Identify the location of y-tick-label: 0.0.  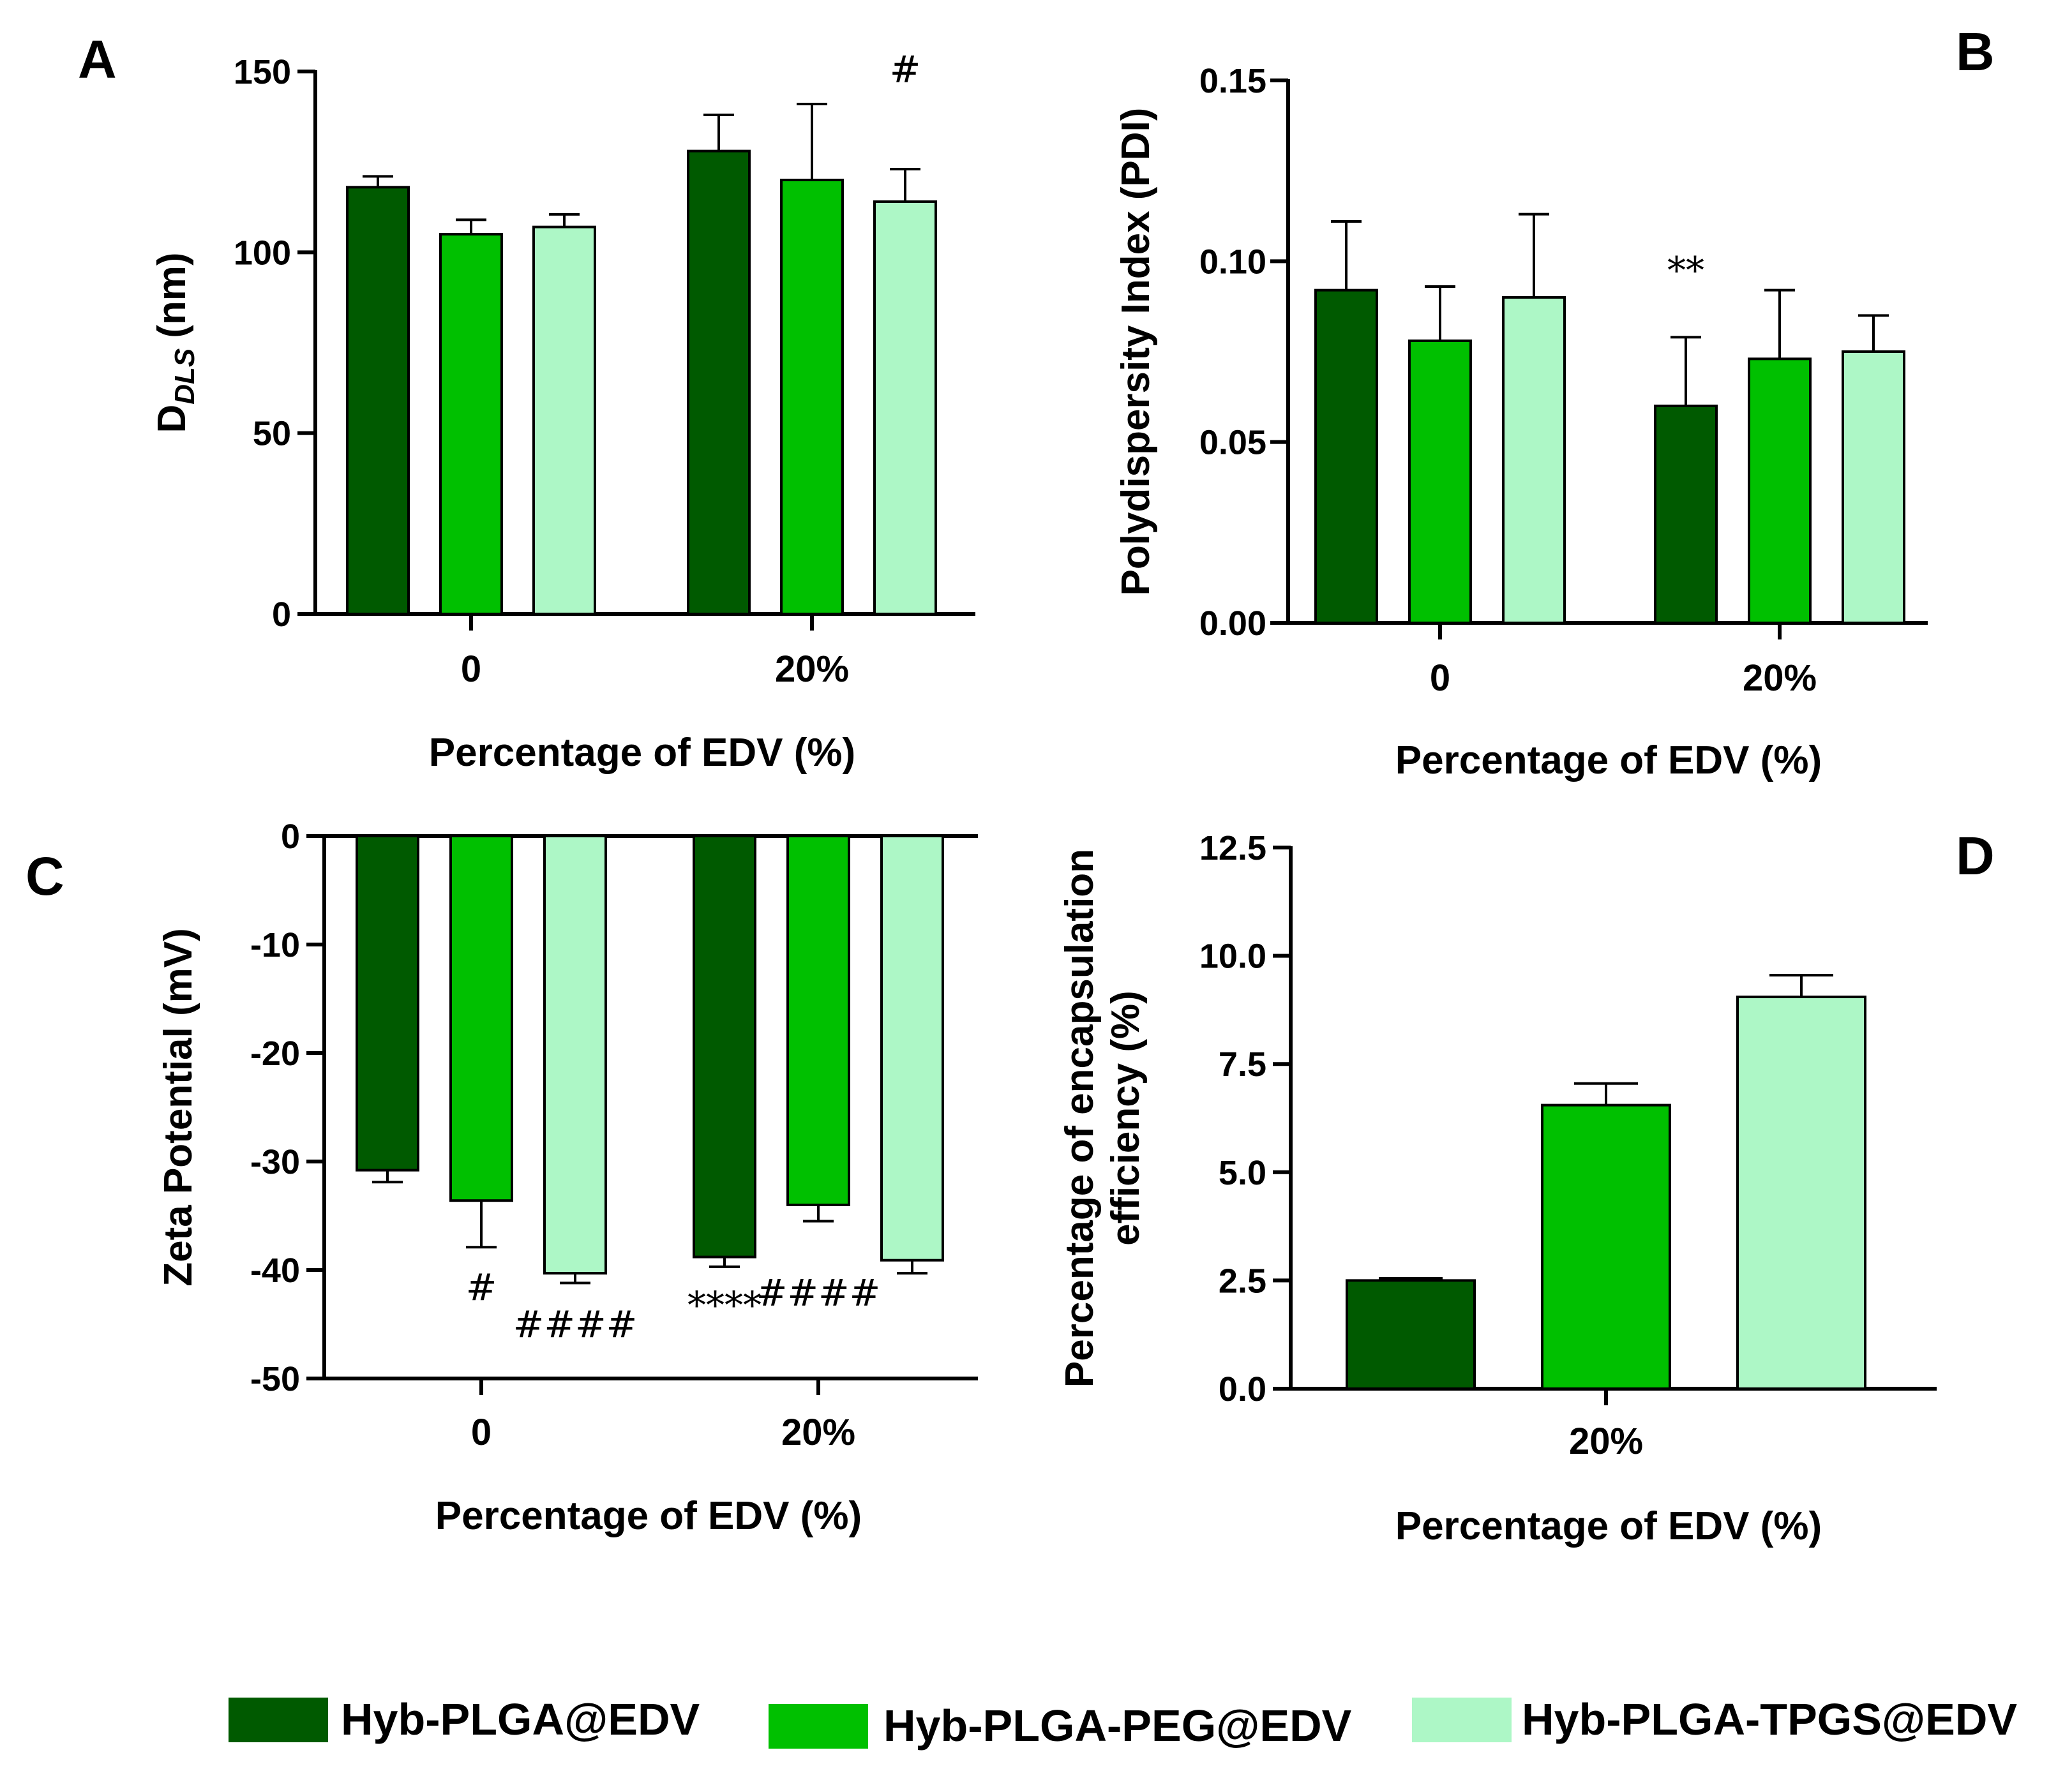
(1242, 1389).